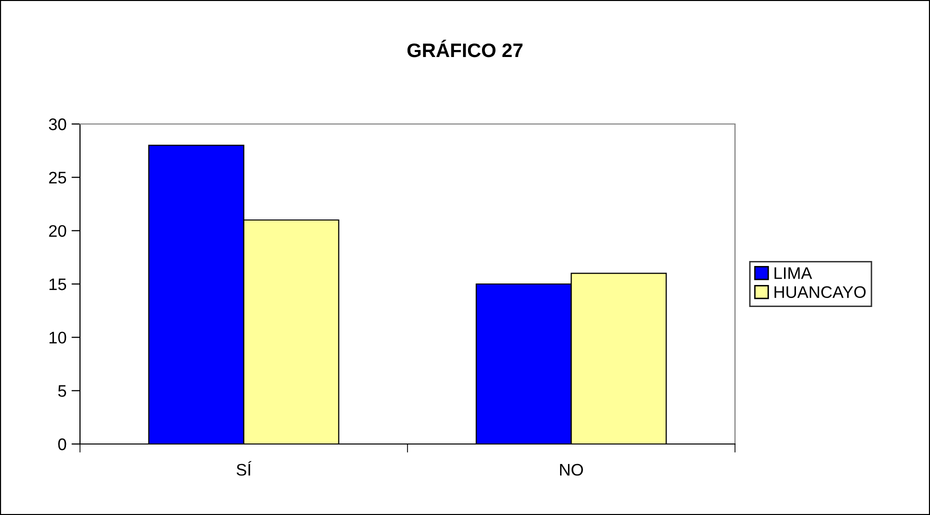  Describe the element at coordinates (62, 444) in the screenshot. I see `y-tick-label: 0` at that location.